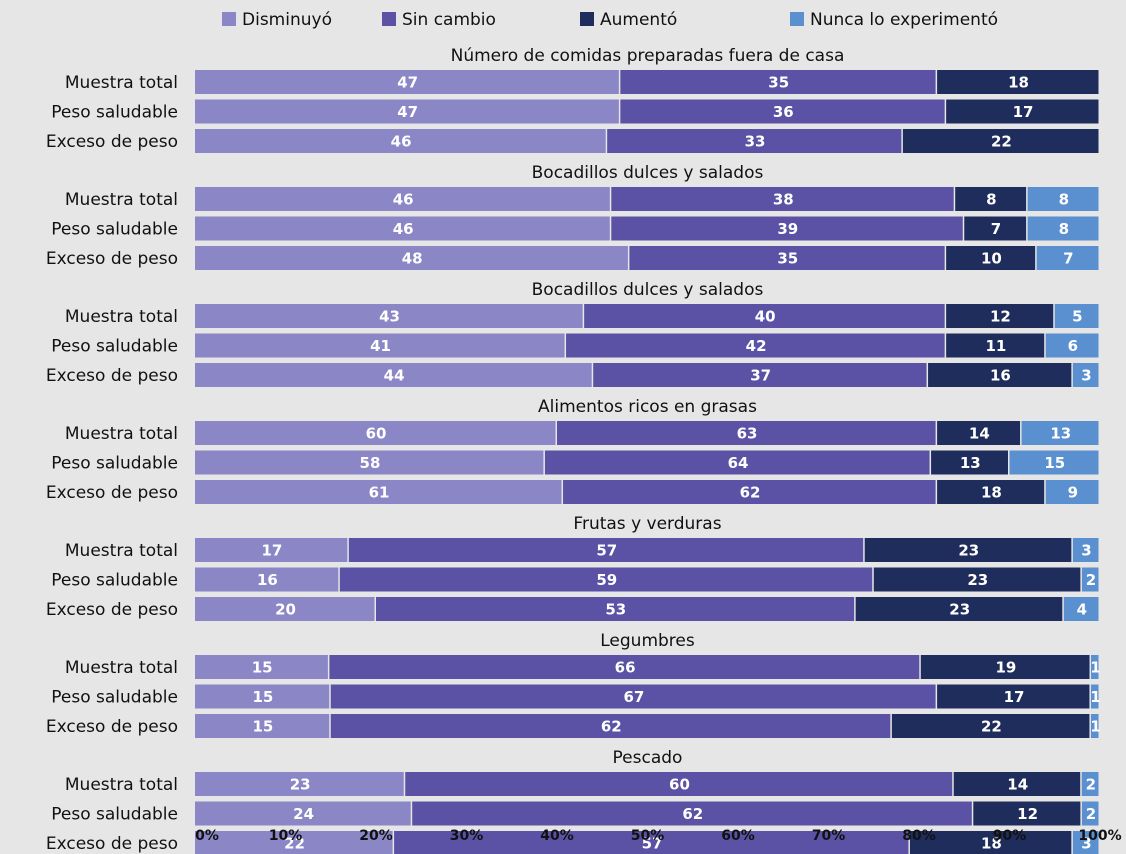  I want to click on x-tick-label: 20%, so click(376, 836).